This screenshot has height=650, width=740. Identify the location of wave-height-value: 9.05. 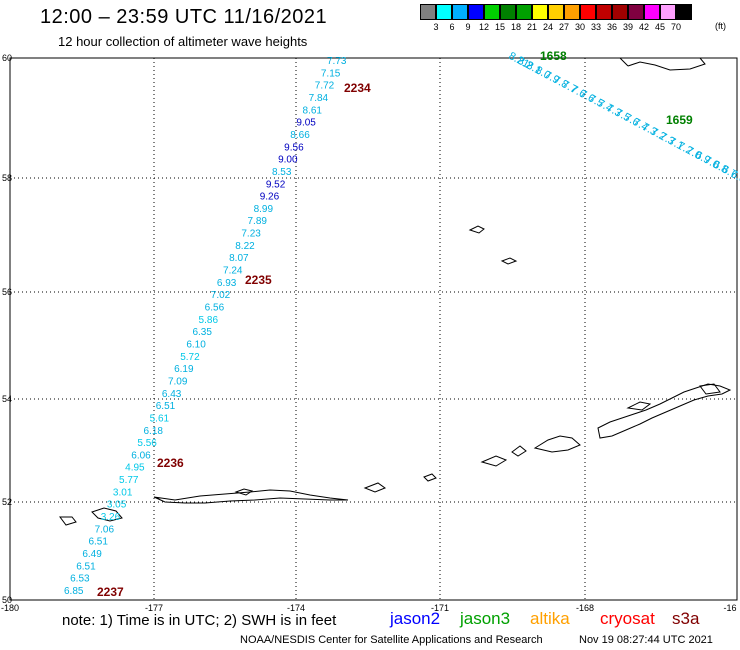
(306, 123).